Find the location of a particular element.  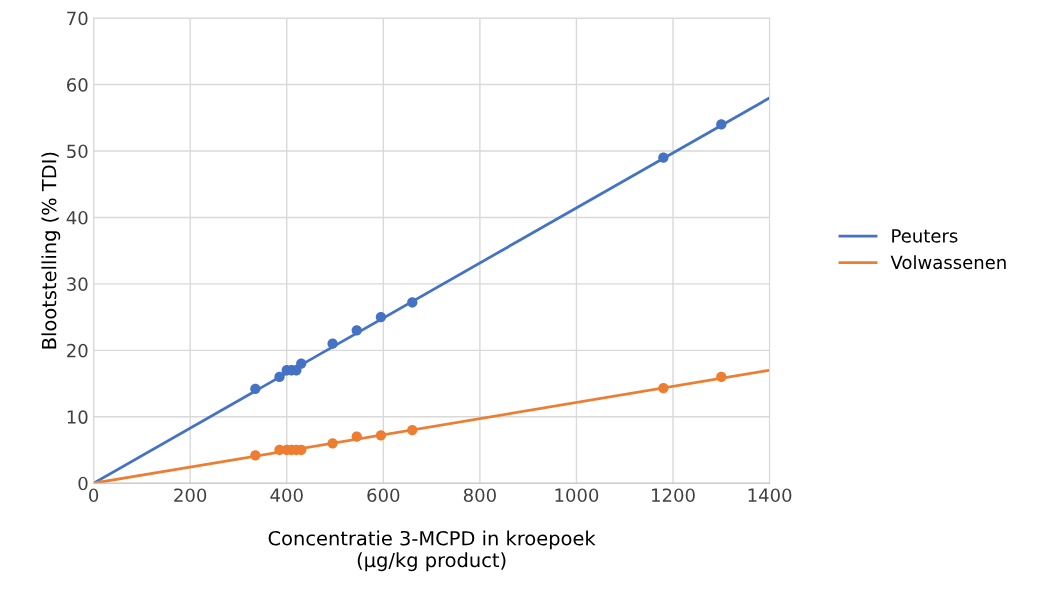

y-tick-label: 10 is located at coordinates (77, 417).